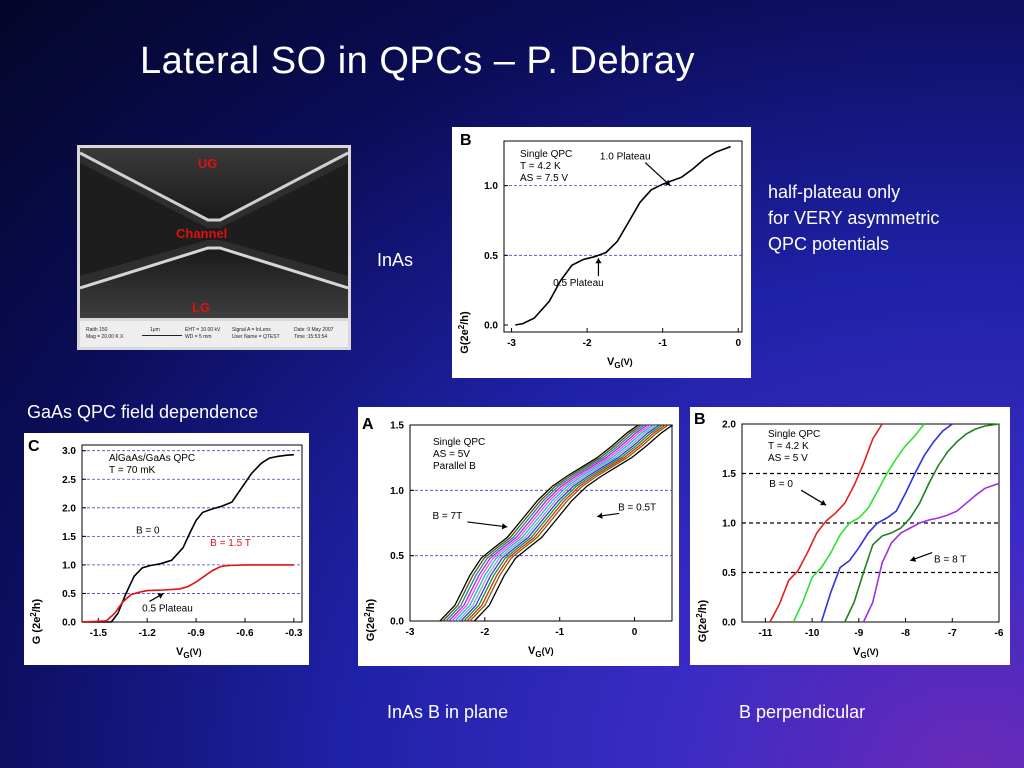  What do you see at coordinates (623, 236) in the screenshot?
I see `plot-frame` at bounding box center [623, 236].